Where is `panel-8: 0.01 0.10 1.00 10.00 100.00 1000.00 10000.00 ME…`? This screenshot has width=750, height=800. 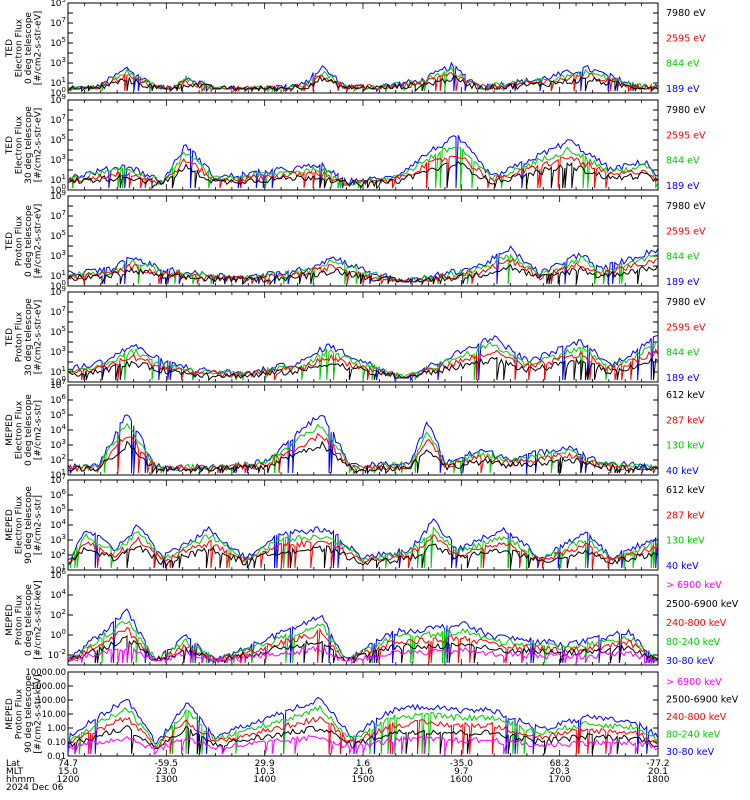 panel-8: 0.01 0.10 1.00 10.00 100.00 1000.00 10000.00 ME… is located at coordinates (372, 715).